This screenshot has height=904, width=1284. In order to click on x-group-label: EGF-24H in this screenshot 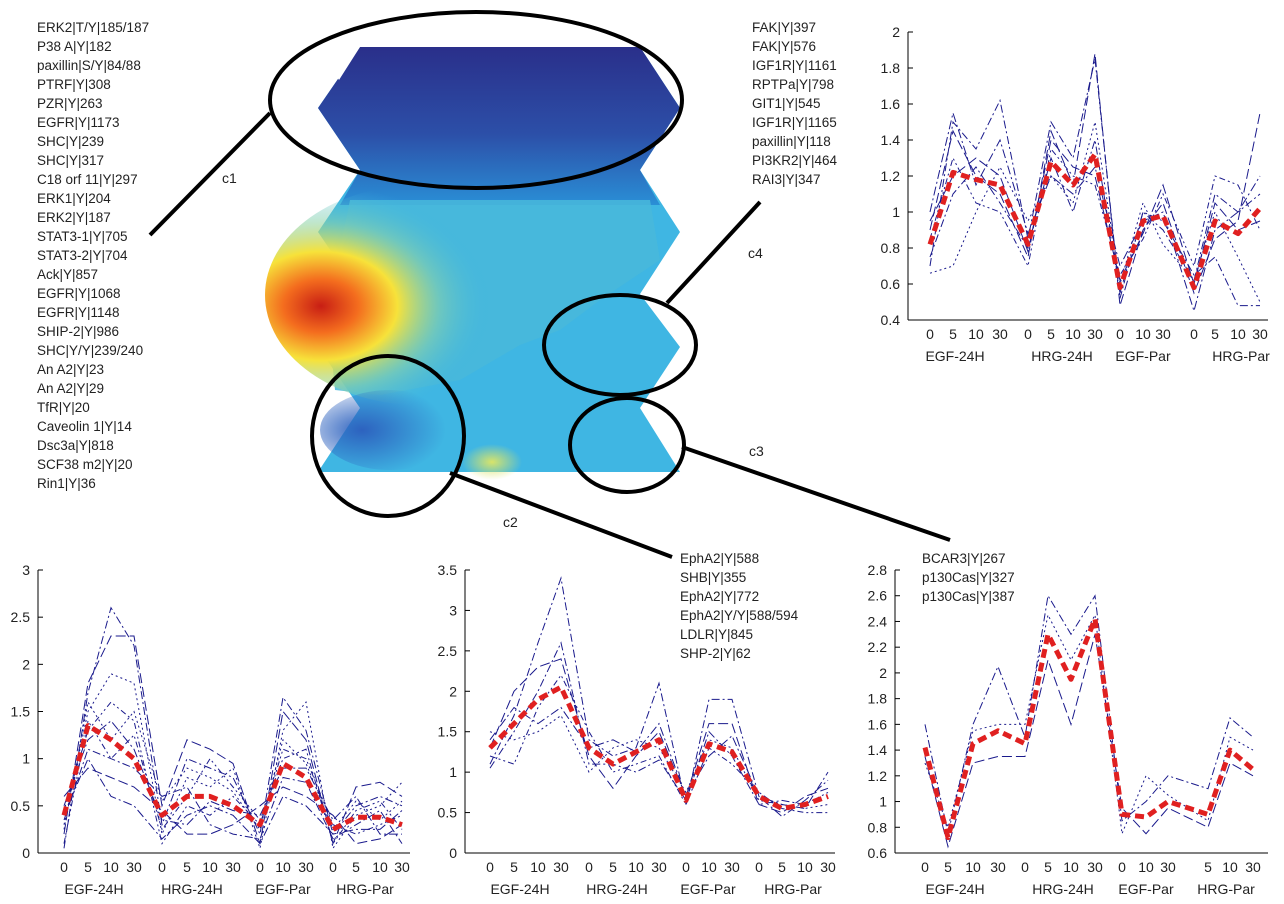, I will do `click(519, 889)`.